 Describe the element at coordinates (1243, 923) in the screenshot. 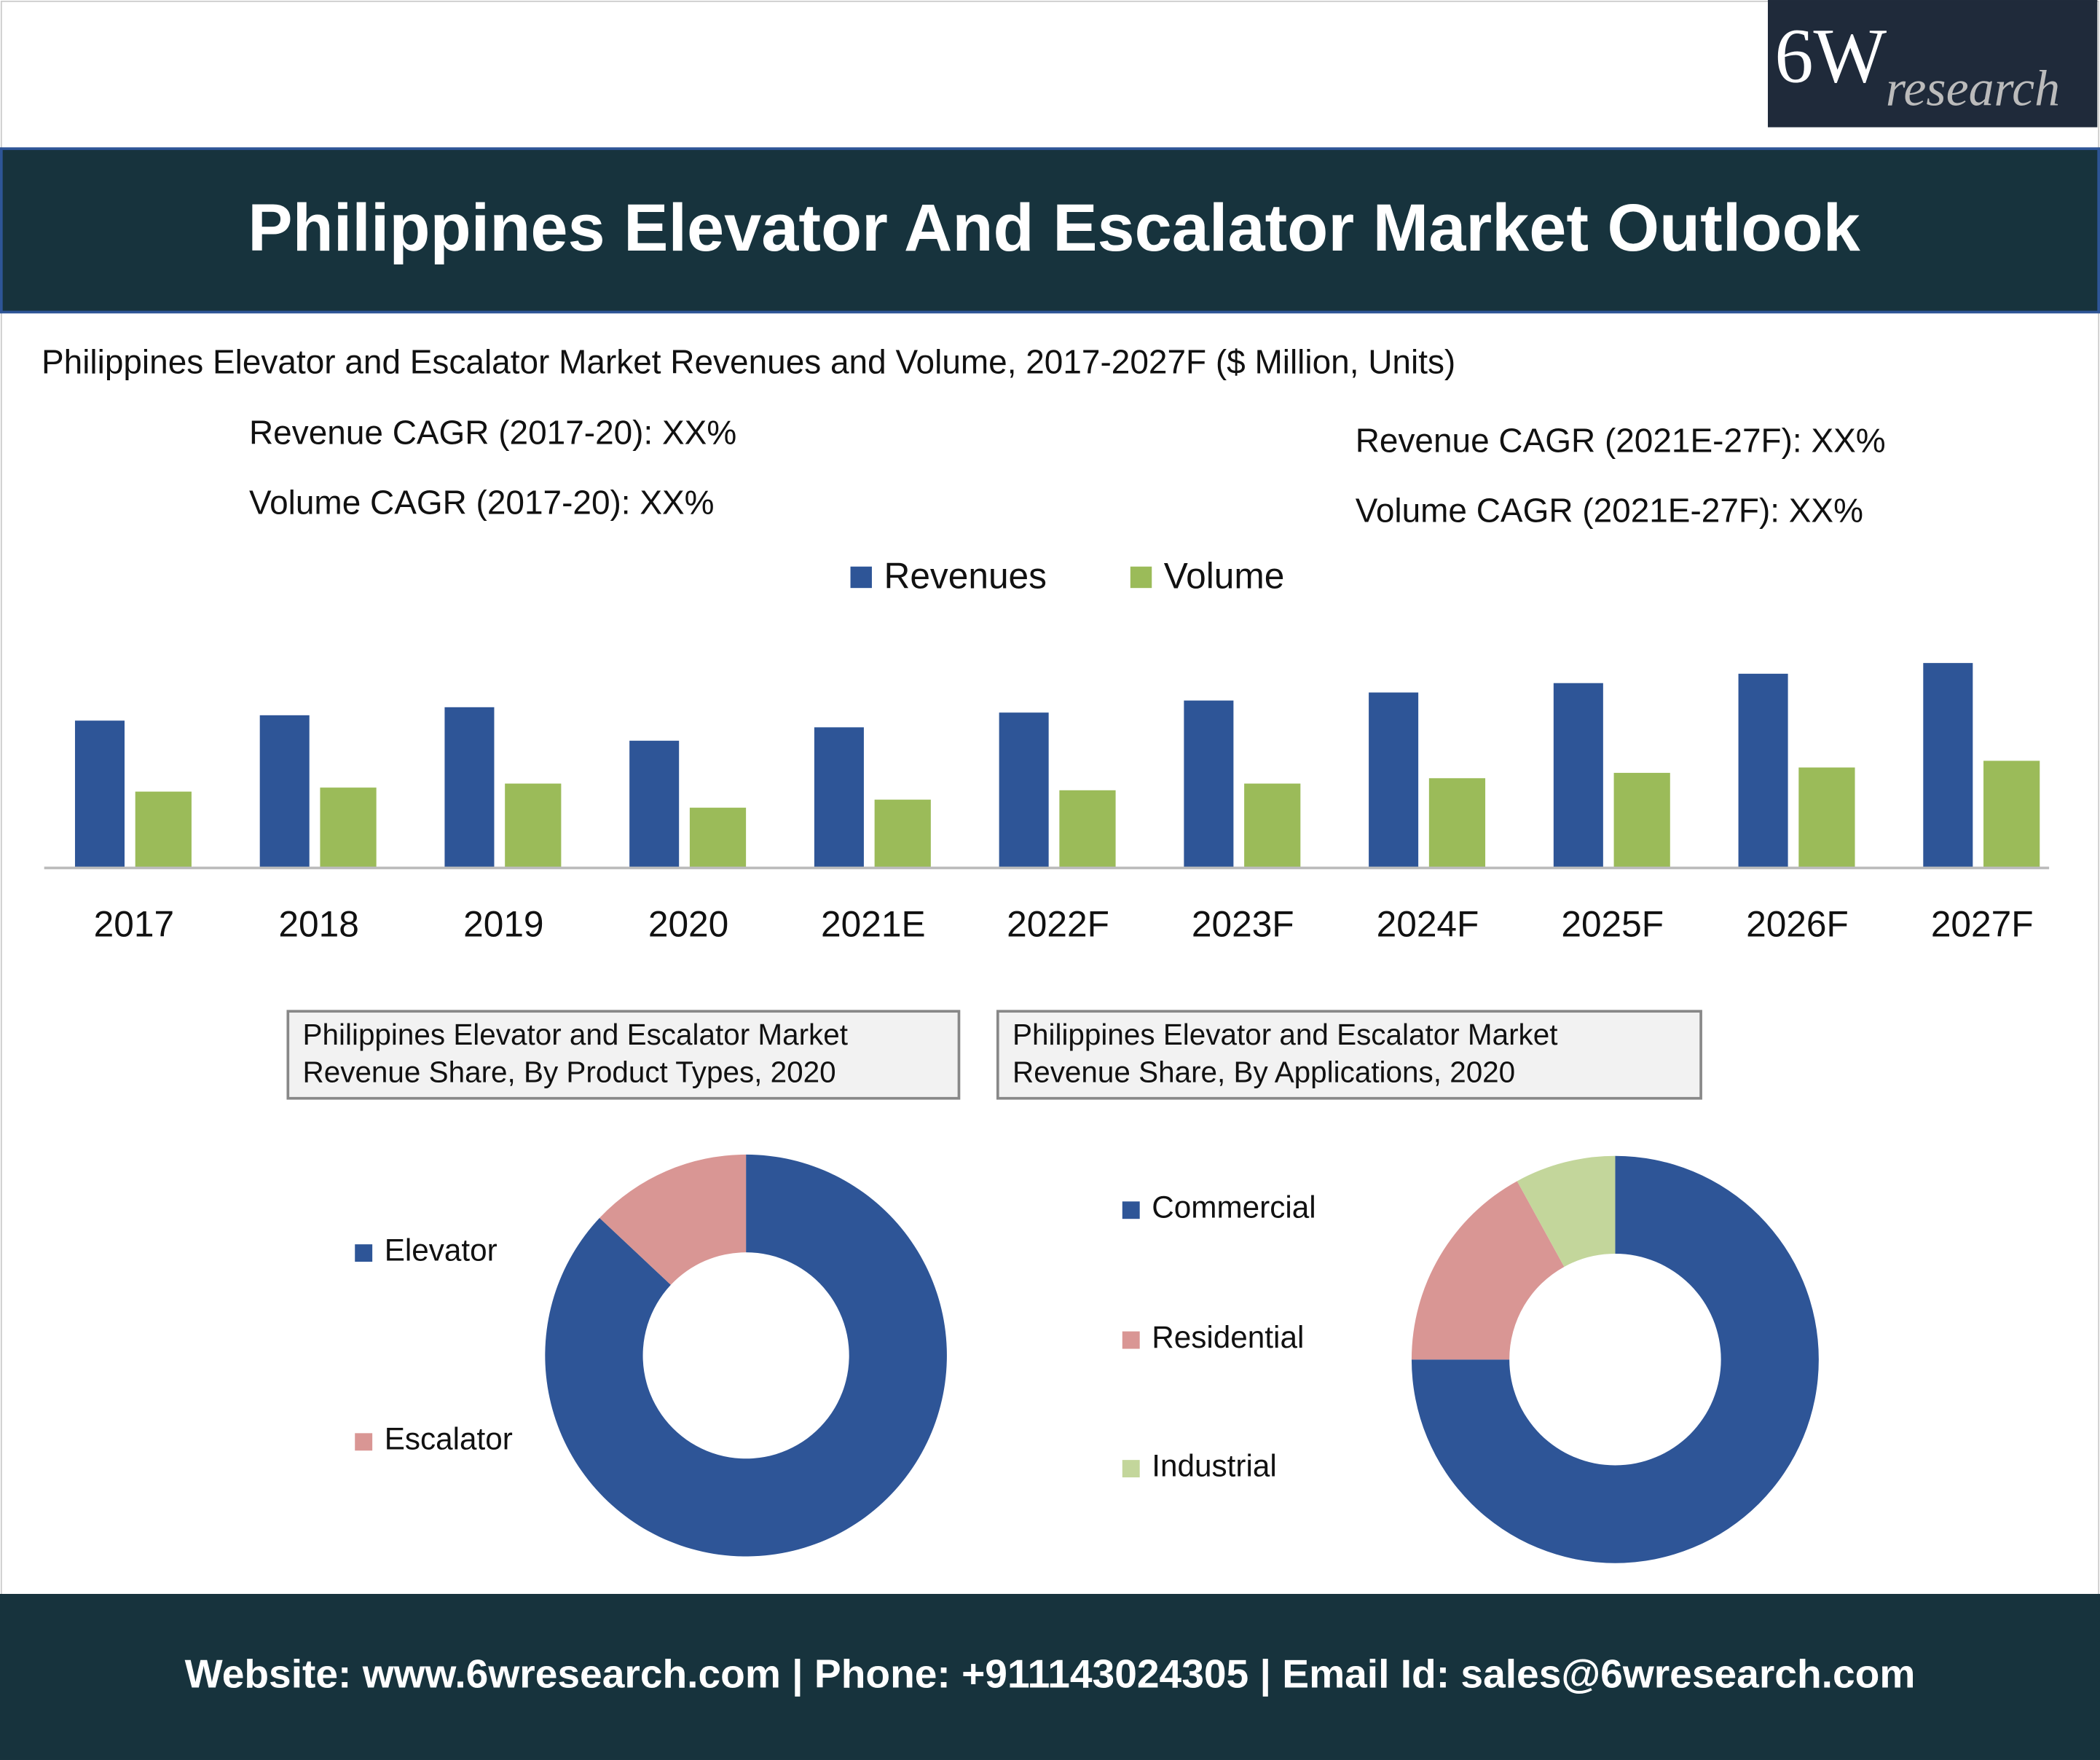

I see `x-tick-label: 2023F` at that location.